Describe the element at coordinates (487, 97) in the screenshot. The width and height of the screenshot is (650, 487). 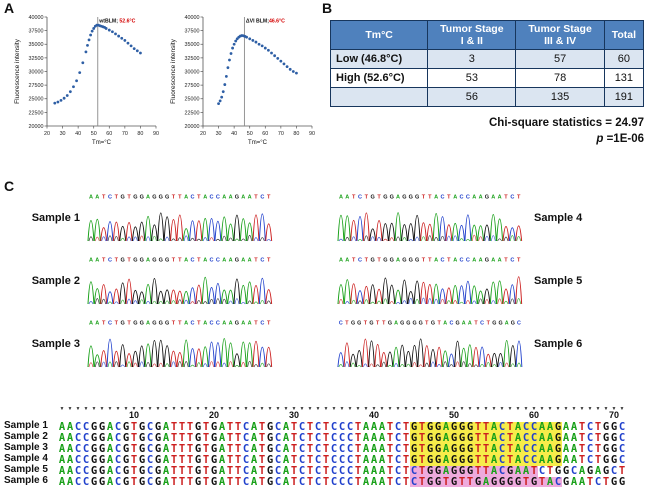
I see `table-row: 56 135 191` at that location.